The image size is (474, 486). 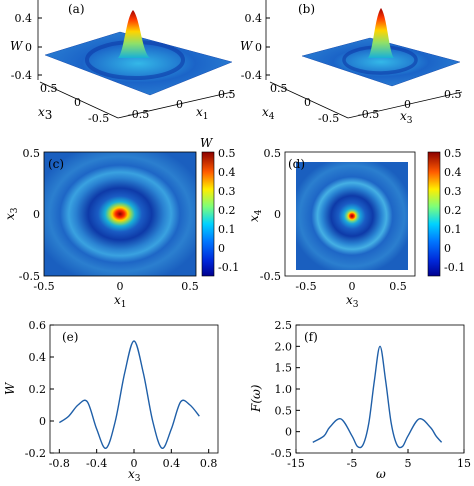 I want to click on panel-c-ytick-2: -0.5, so click(x=29, y=276).